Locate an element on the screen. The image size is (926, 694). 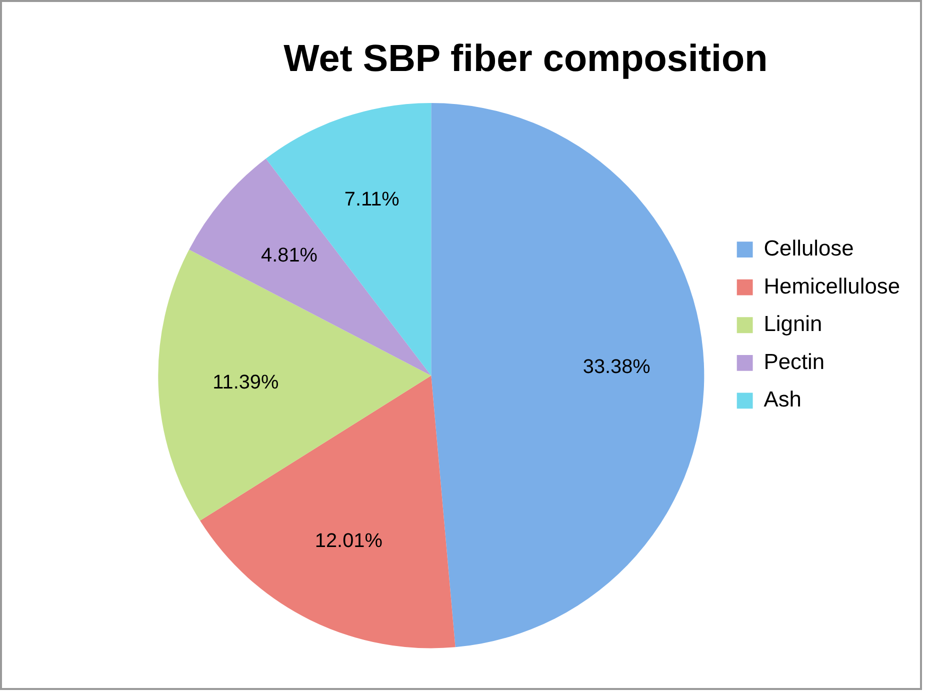
legend-label: Lignin is located at coordinates (793, 323).